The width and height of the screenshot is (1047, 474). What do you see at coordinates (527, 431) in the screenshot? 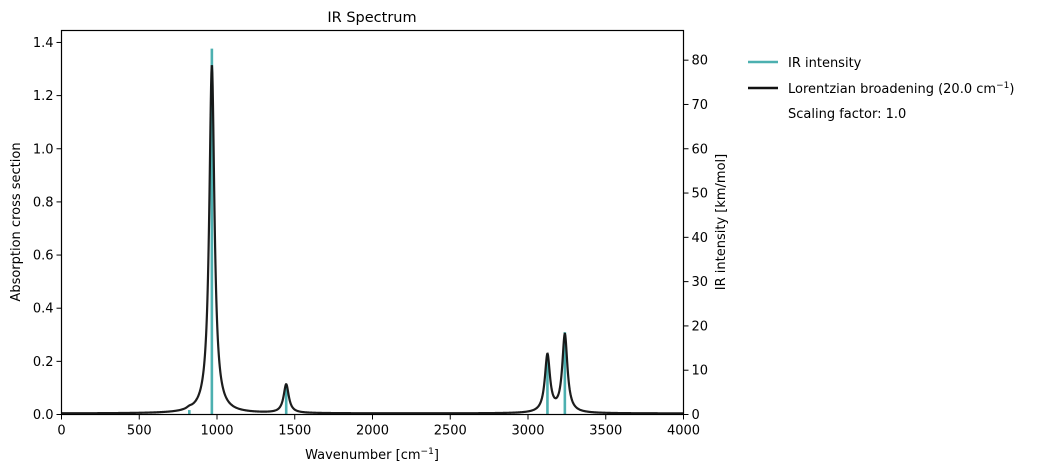
I see `x-tick-label: 3000` at bounding box center [527, 431].